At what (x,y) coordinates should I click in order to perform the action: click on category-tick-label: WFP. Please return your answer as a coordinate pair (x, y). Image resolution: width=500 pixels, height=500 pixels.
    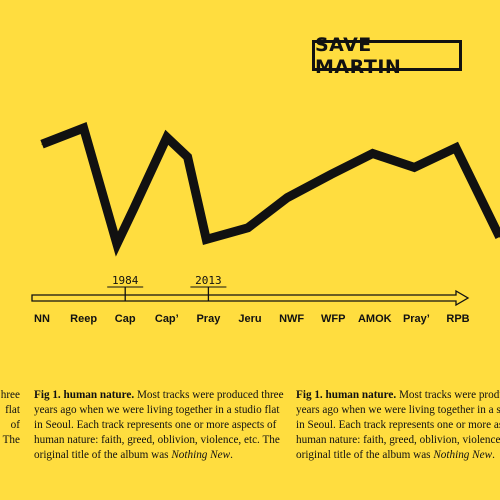
    Looking at the image, I should click on (333, 319).